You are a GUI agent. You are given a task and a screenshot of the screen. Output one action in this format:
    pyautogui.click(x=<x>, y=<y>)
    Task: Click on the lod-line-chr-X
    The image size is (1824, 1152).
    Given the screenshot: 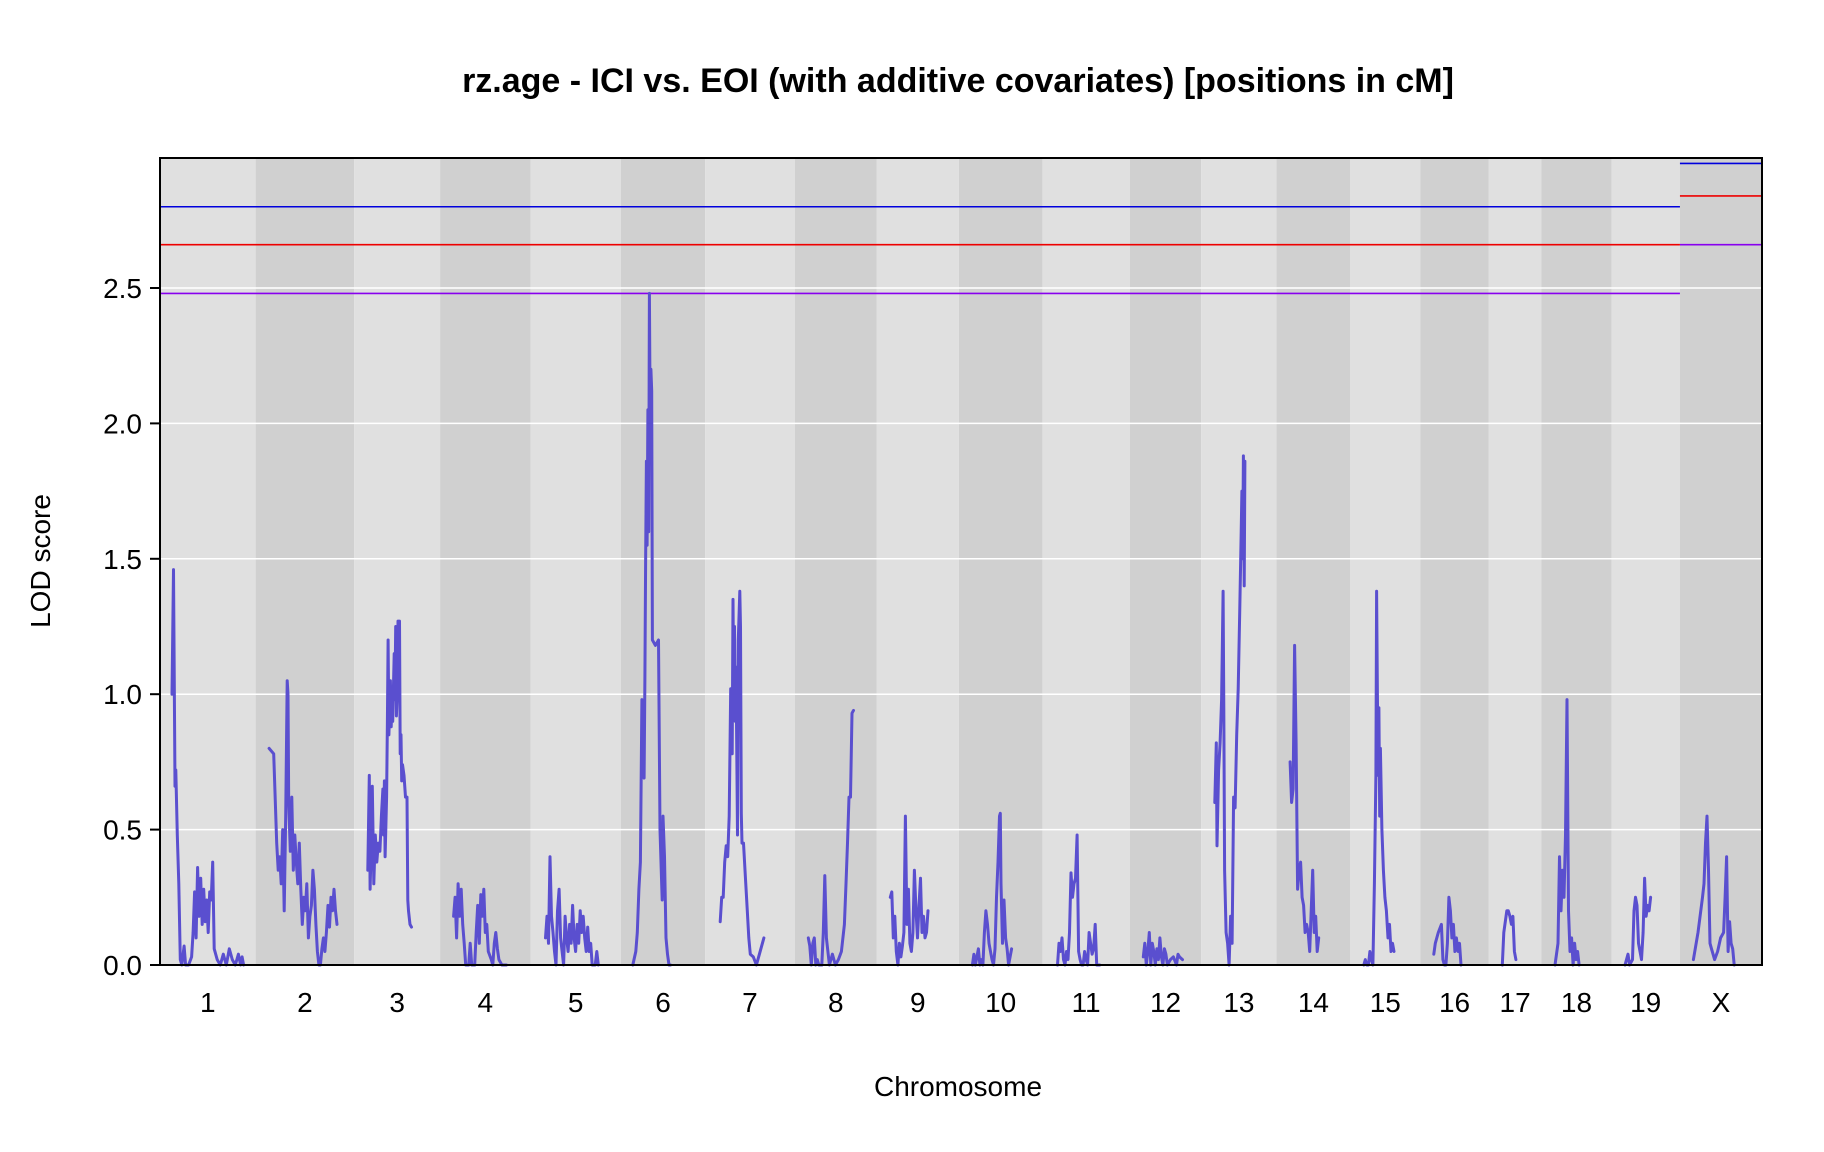 What is the action you would take?
    pyautogui.click(x=1713, y=890)
    